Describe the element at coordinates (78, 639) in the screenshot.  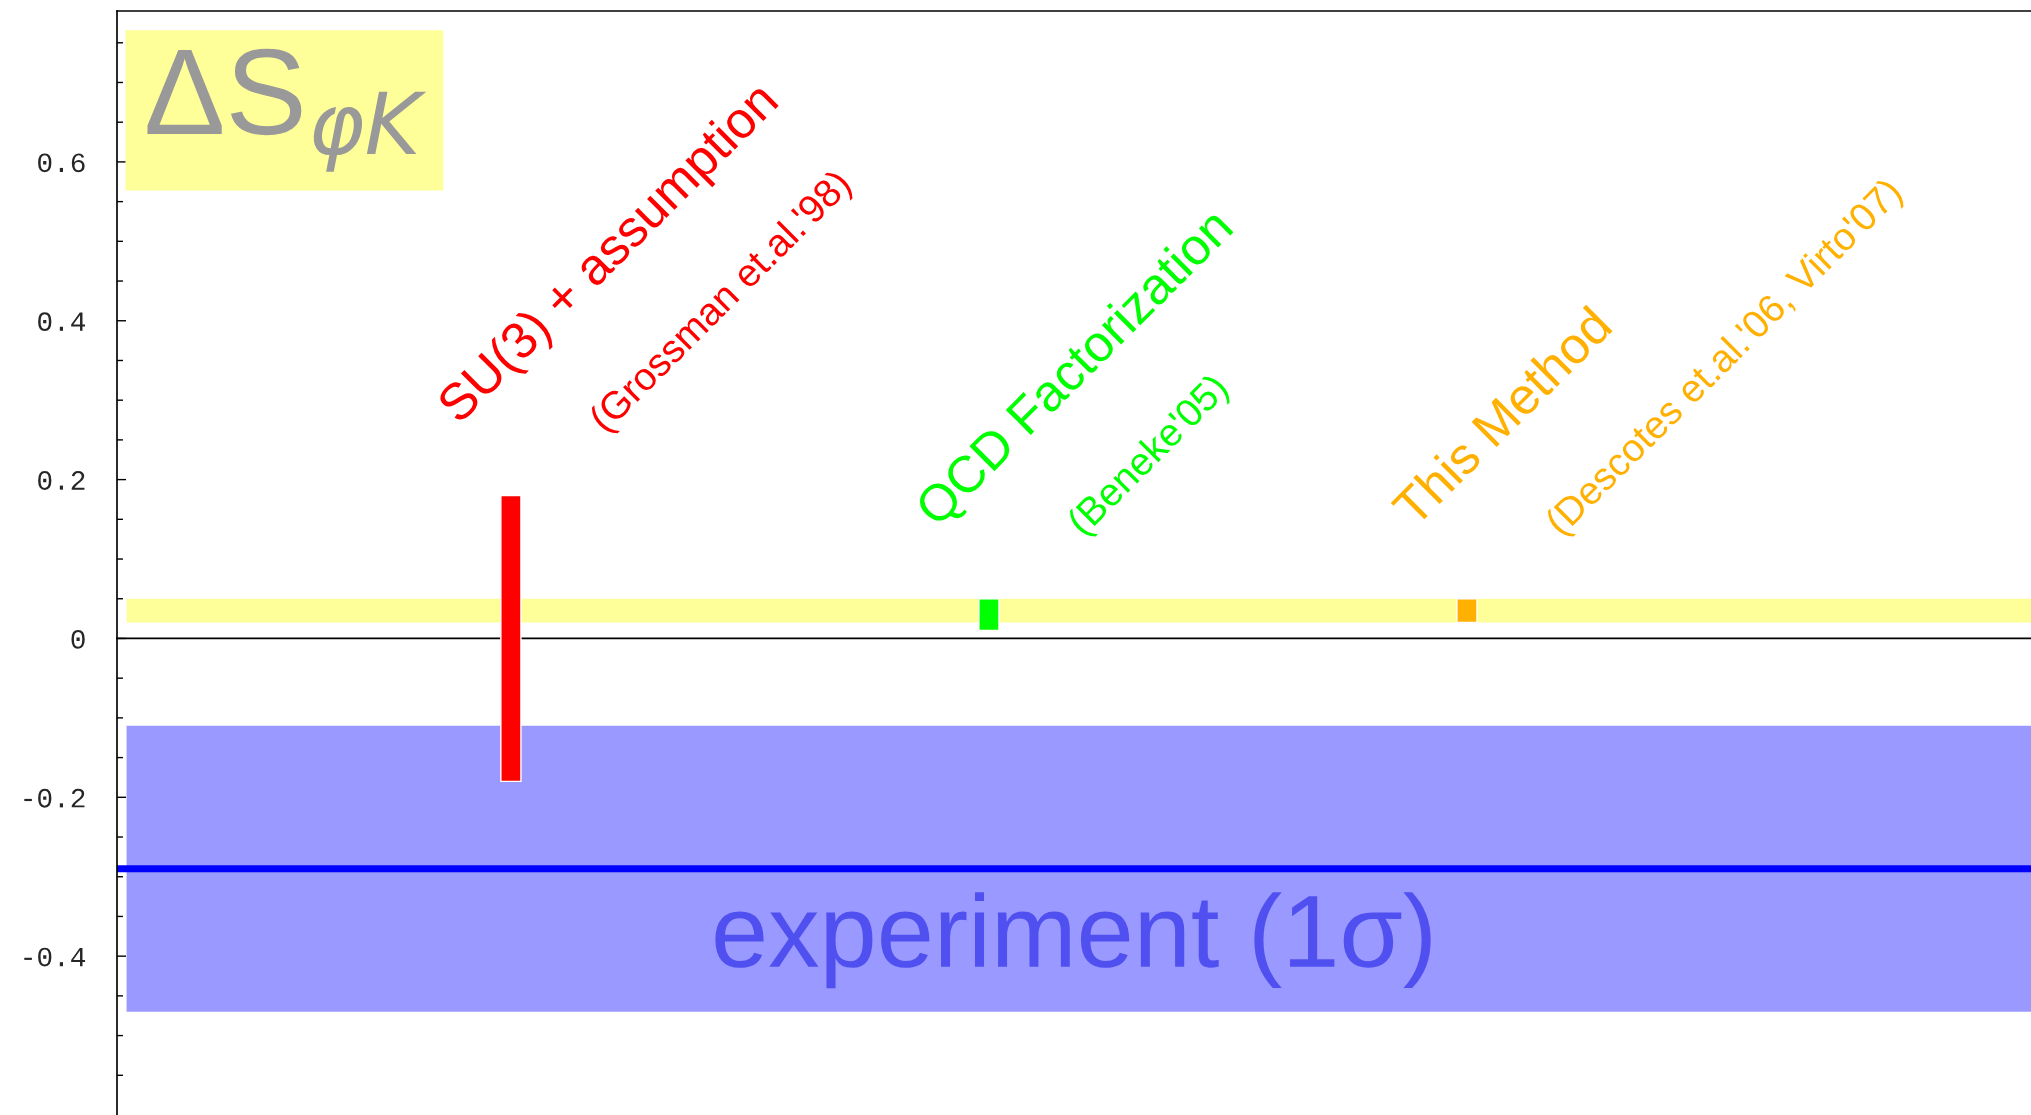
I see `y-tick-label: 0` at that location.